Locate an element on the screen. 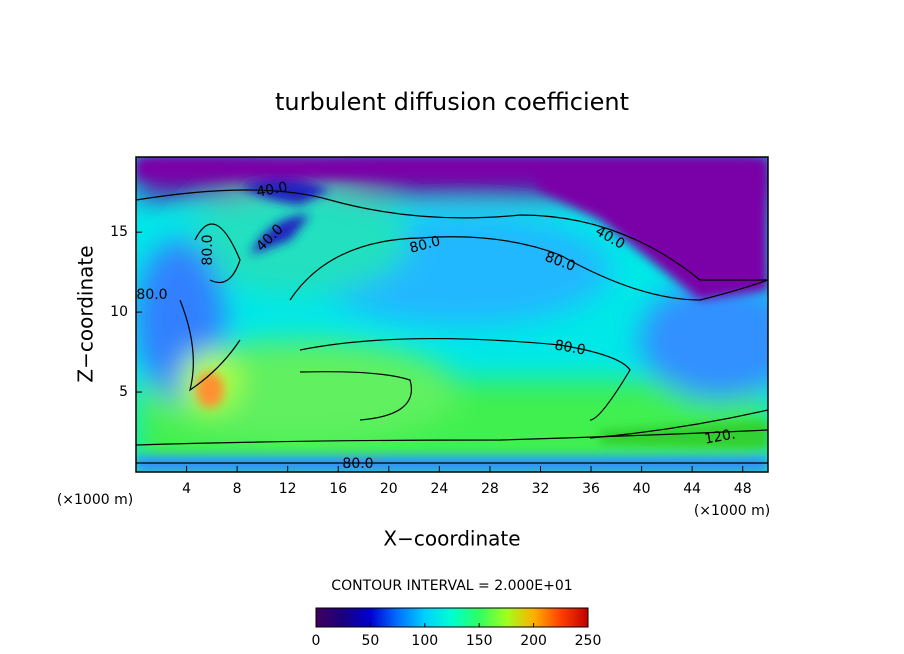 This screenshot has height=654, width=904. colorbar is located at coordinates (452, 617).